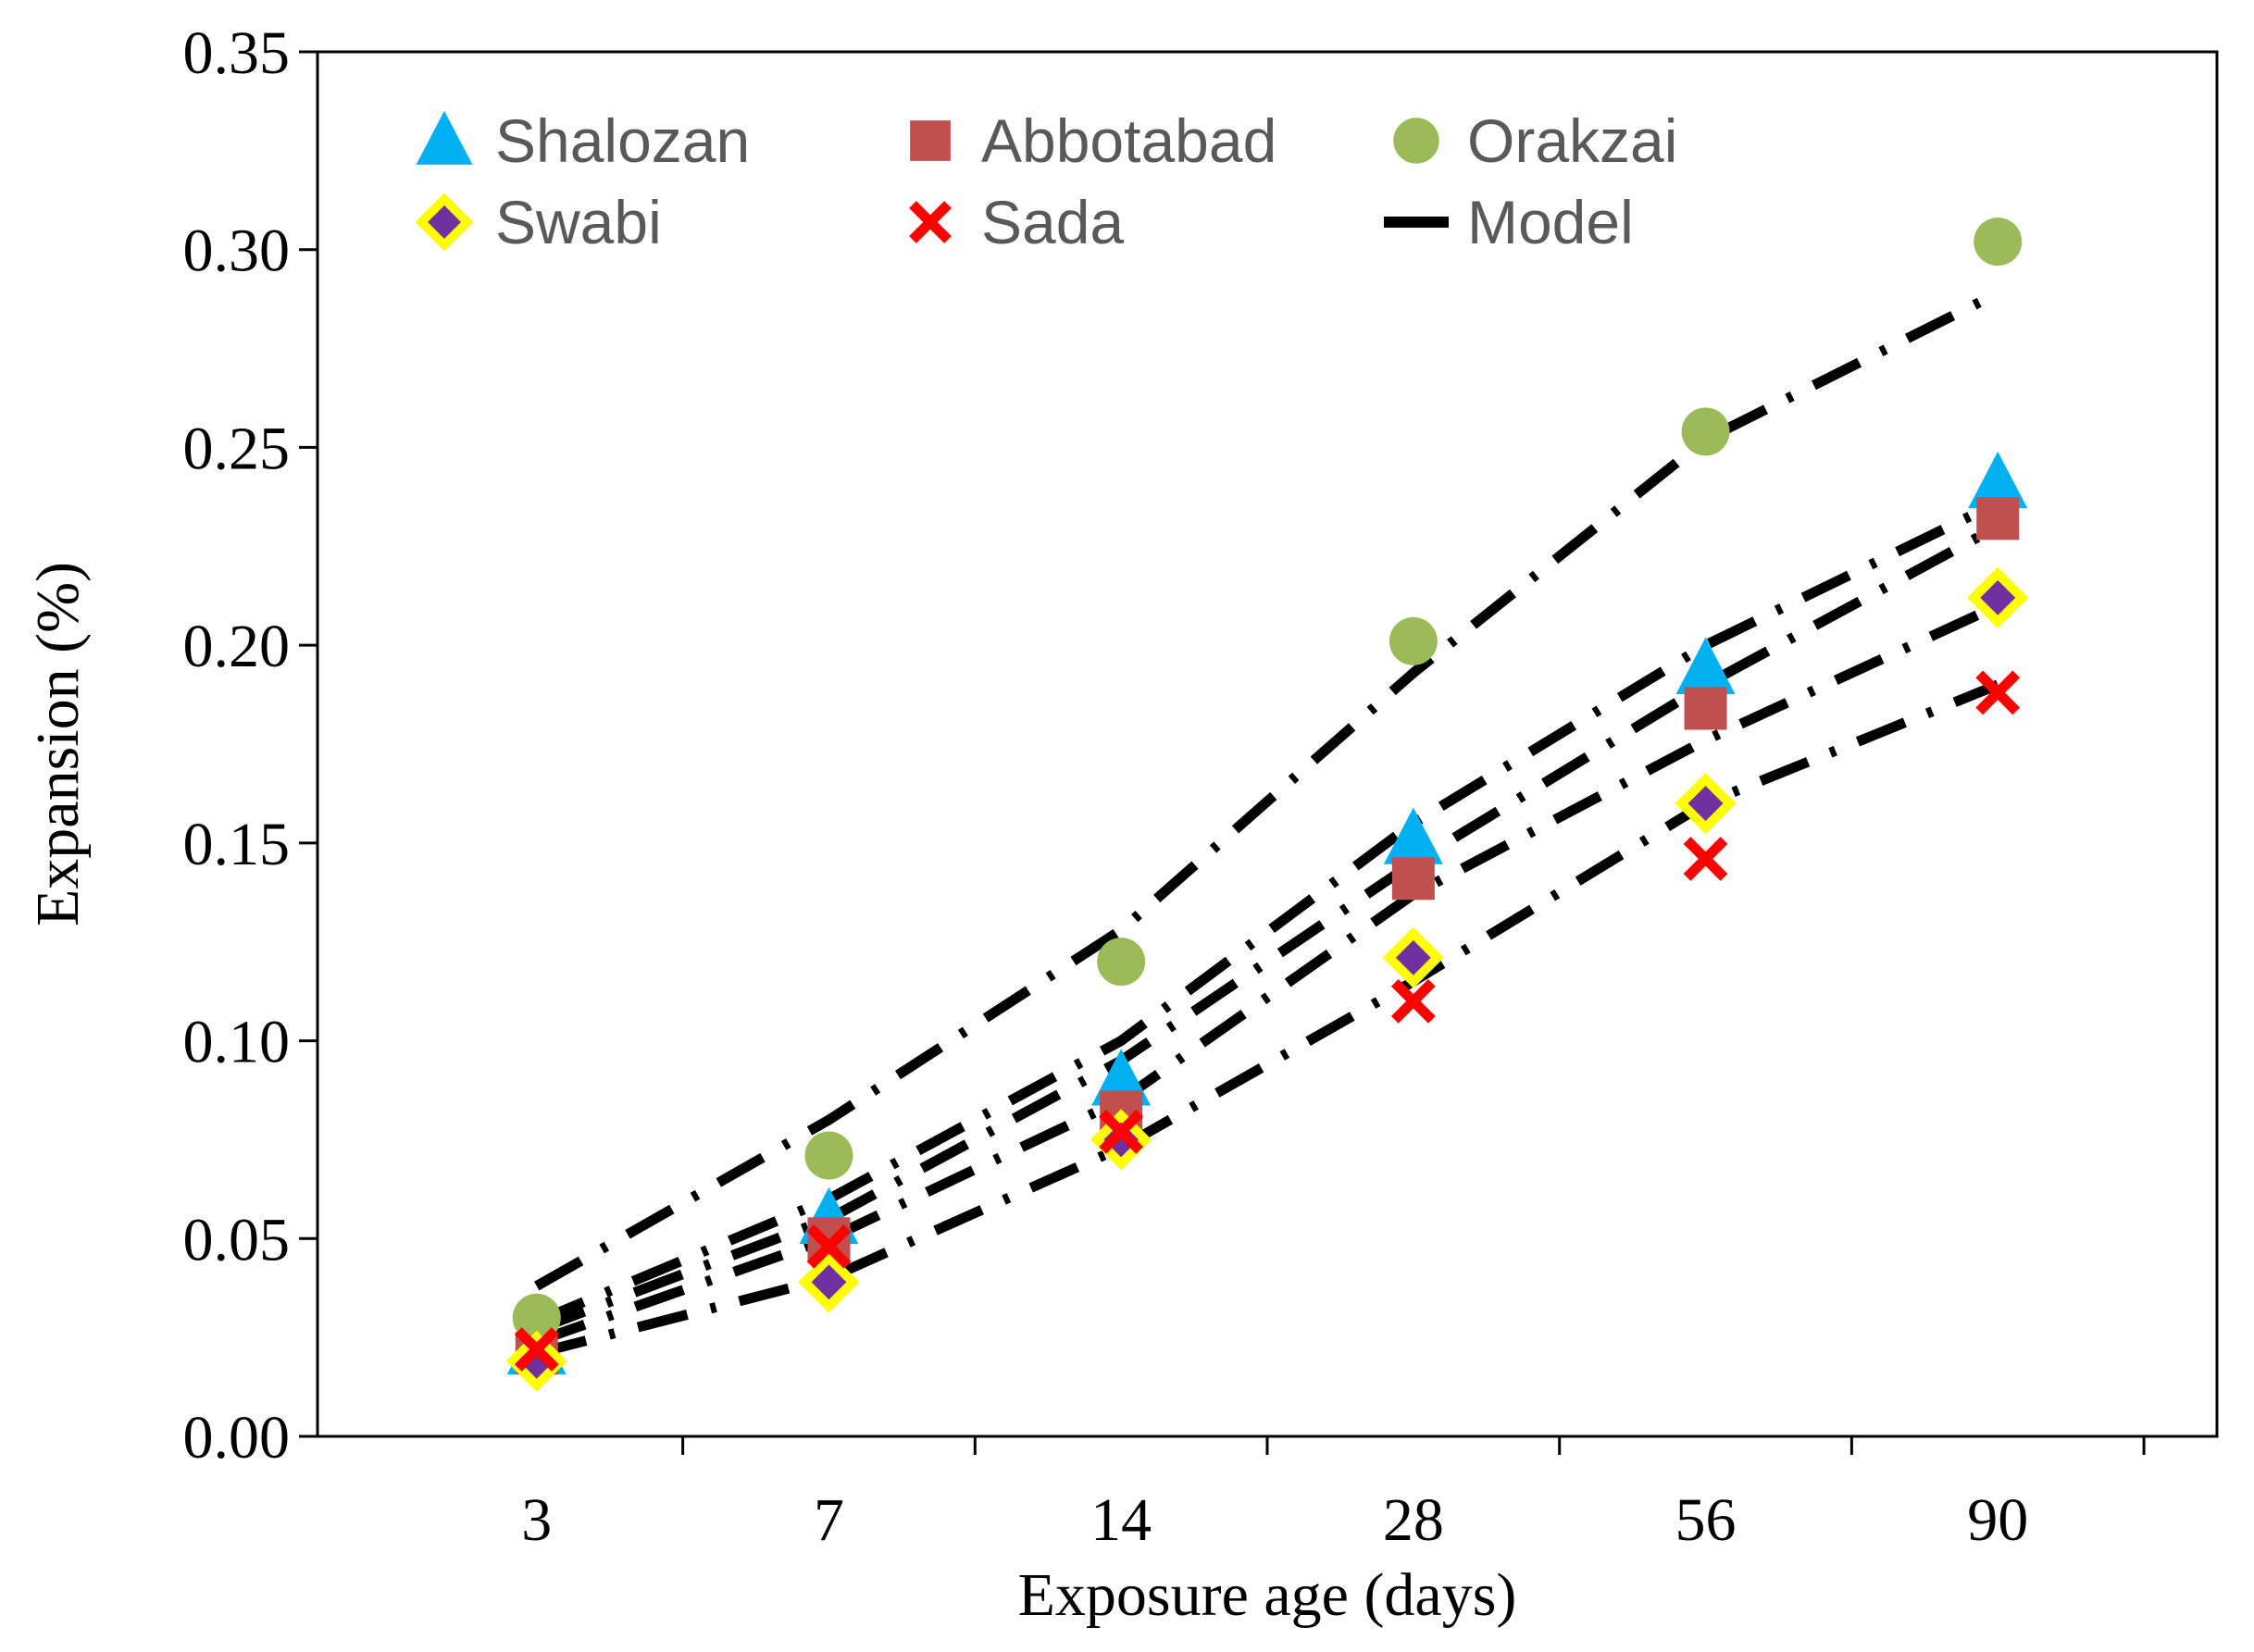 Image resolution: width=2254 pixels, height=1652 pixels. I want to click on legend-label: Model, so click(1550, 222).